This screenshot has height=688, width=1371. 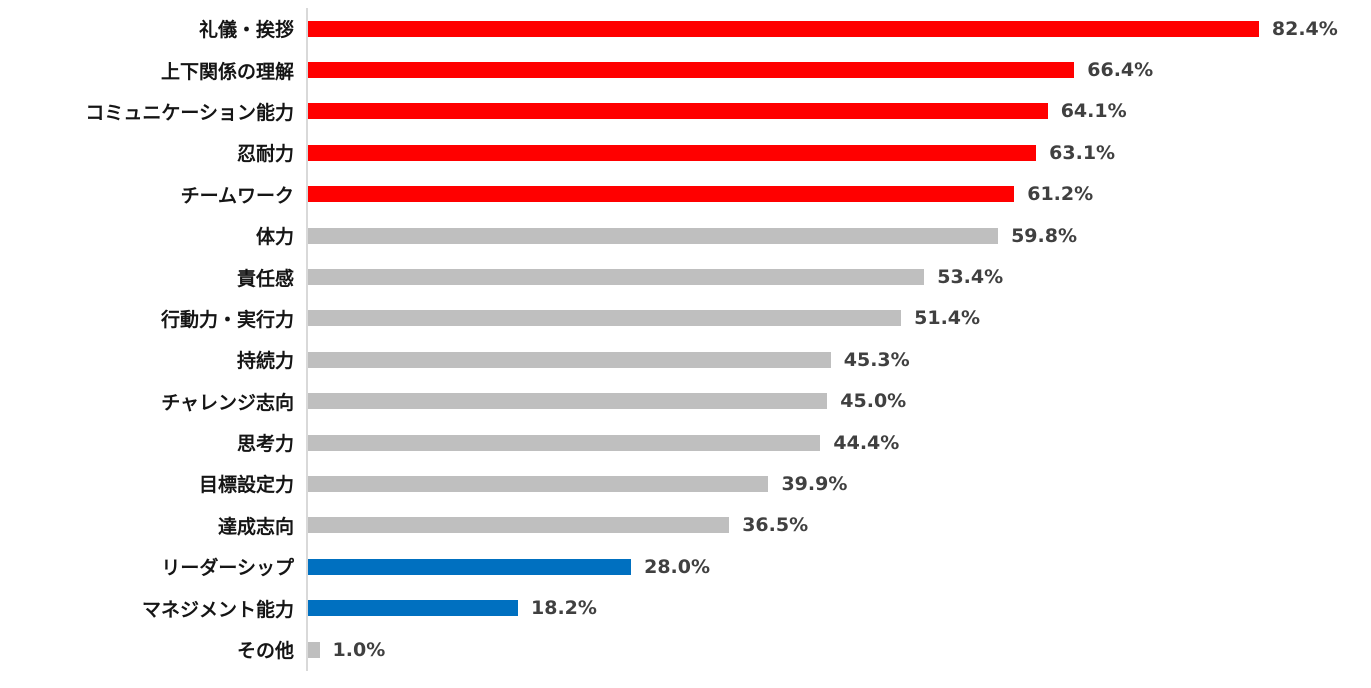 What do you see at coordinates (1304, 28) in the screenshot?
I see `value-label: 82.4%` at bounding box center [1304, 28].